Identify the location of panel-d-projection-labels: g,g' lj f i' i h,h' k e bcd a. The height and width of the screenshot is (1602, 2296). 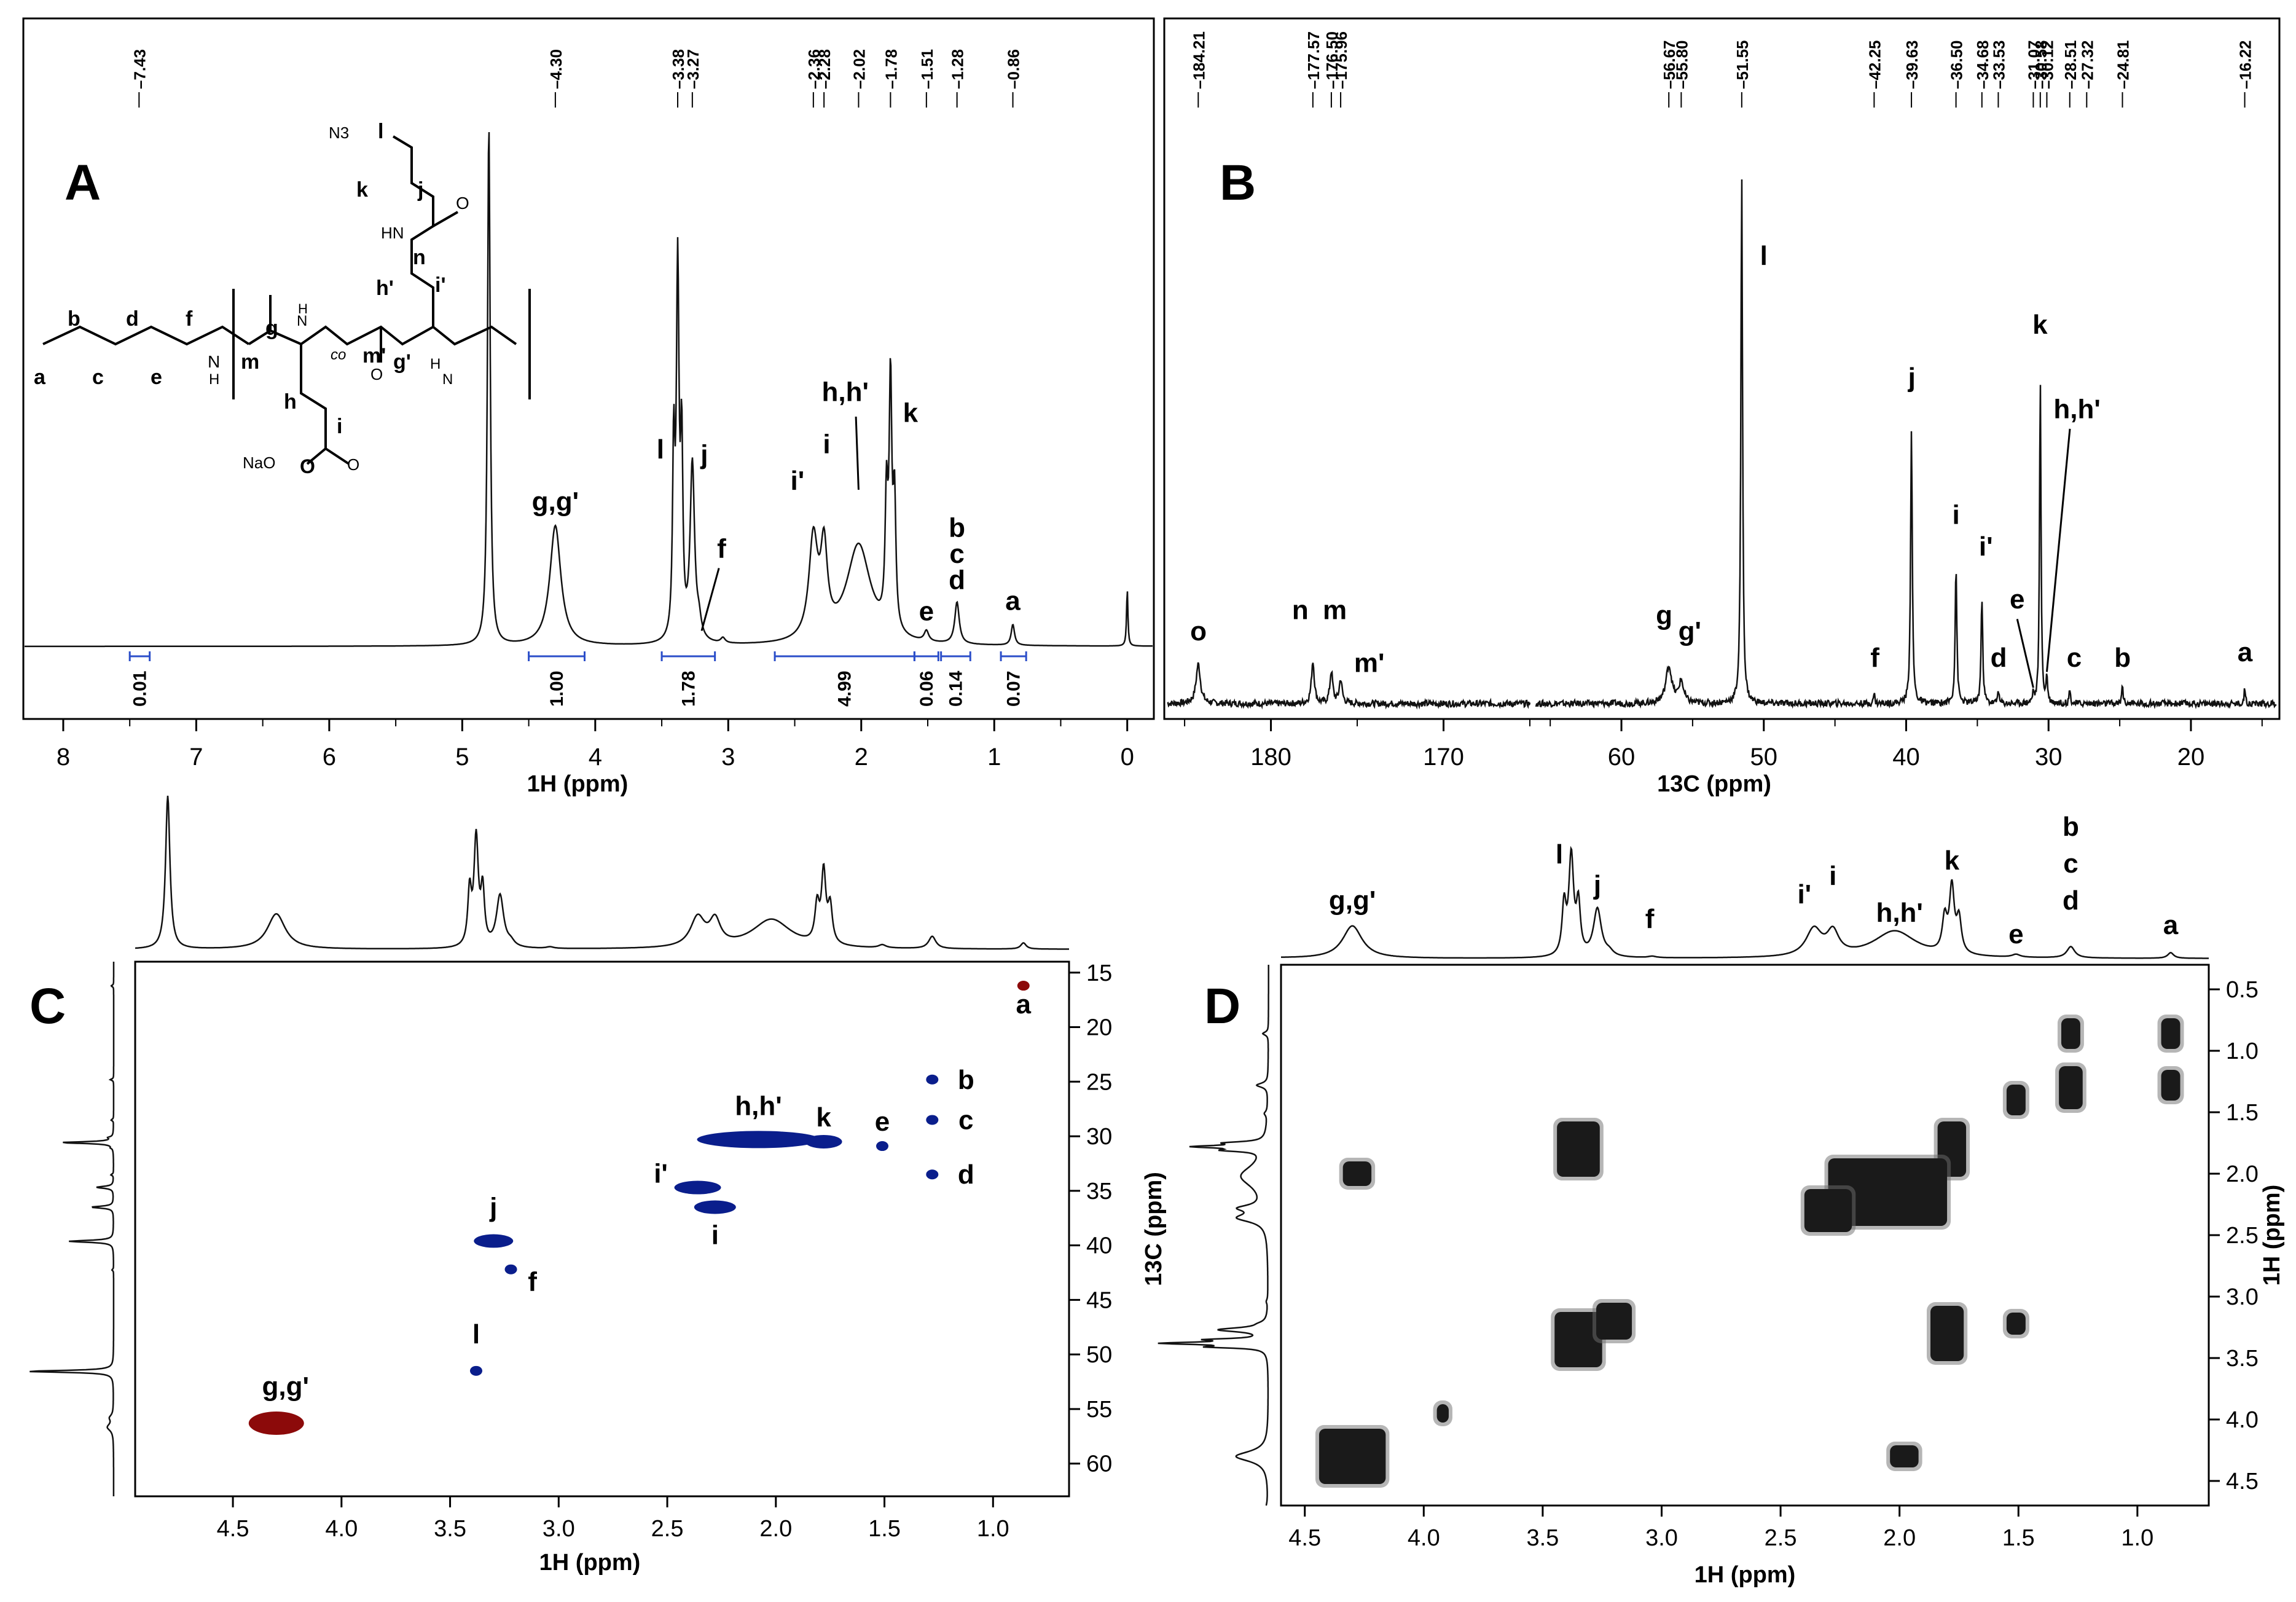
(1754, 881).